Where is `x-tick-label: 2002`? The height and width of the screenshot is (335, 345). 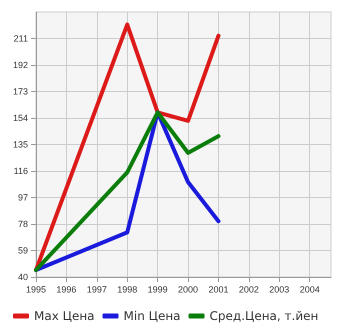
x-tick-label: 2002 is located at coordinates (248, 289).